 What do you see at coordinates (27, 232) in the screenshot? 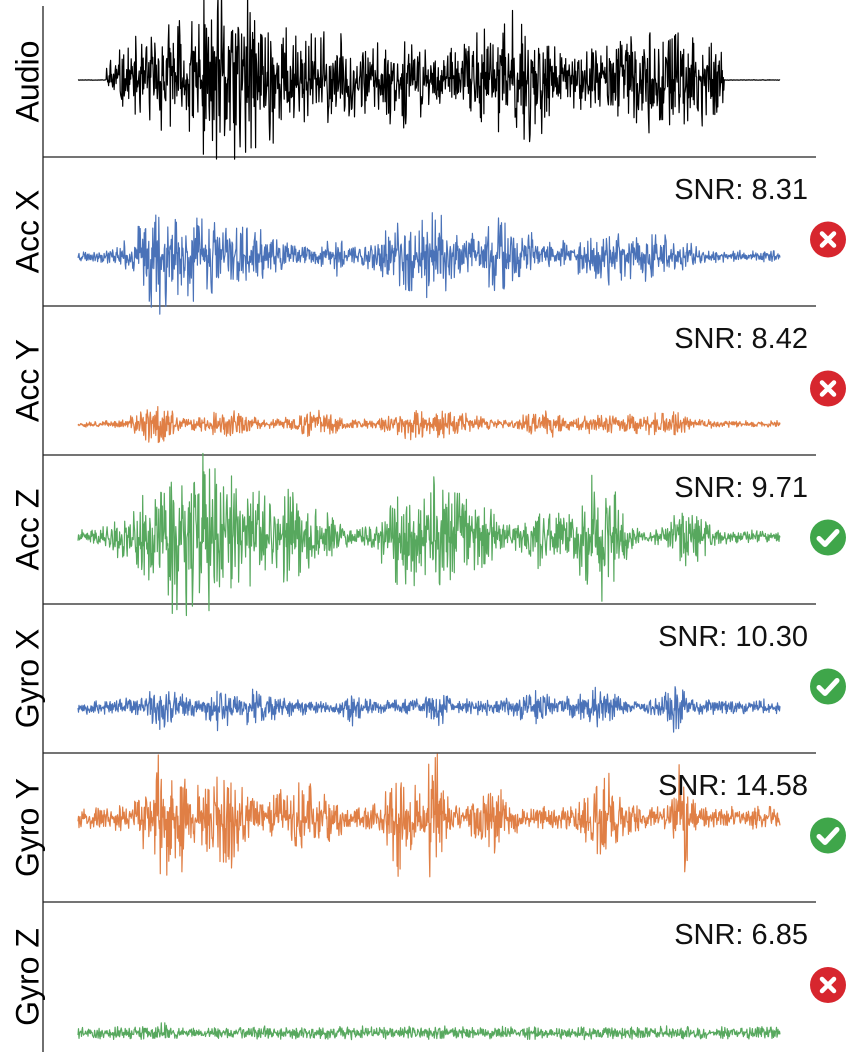
I see `panel-label: Acc X` at bounding box center [27, 232].